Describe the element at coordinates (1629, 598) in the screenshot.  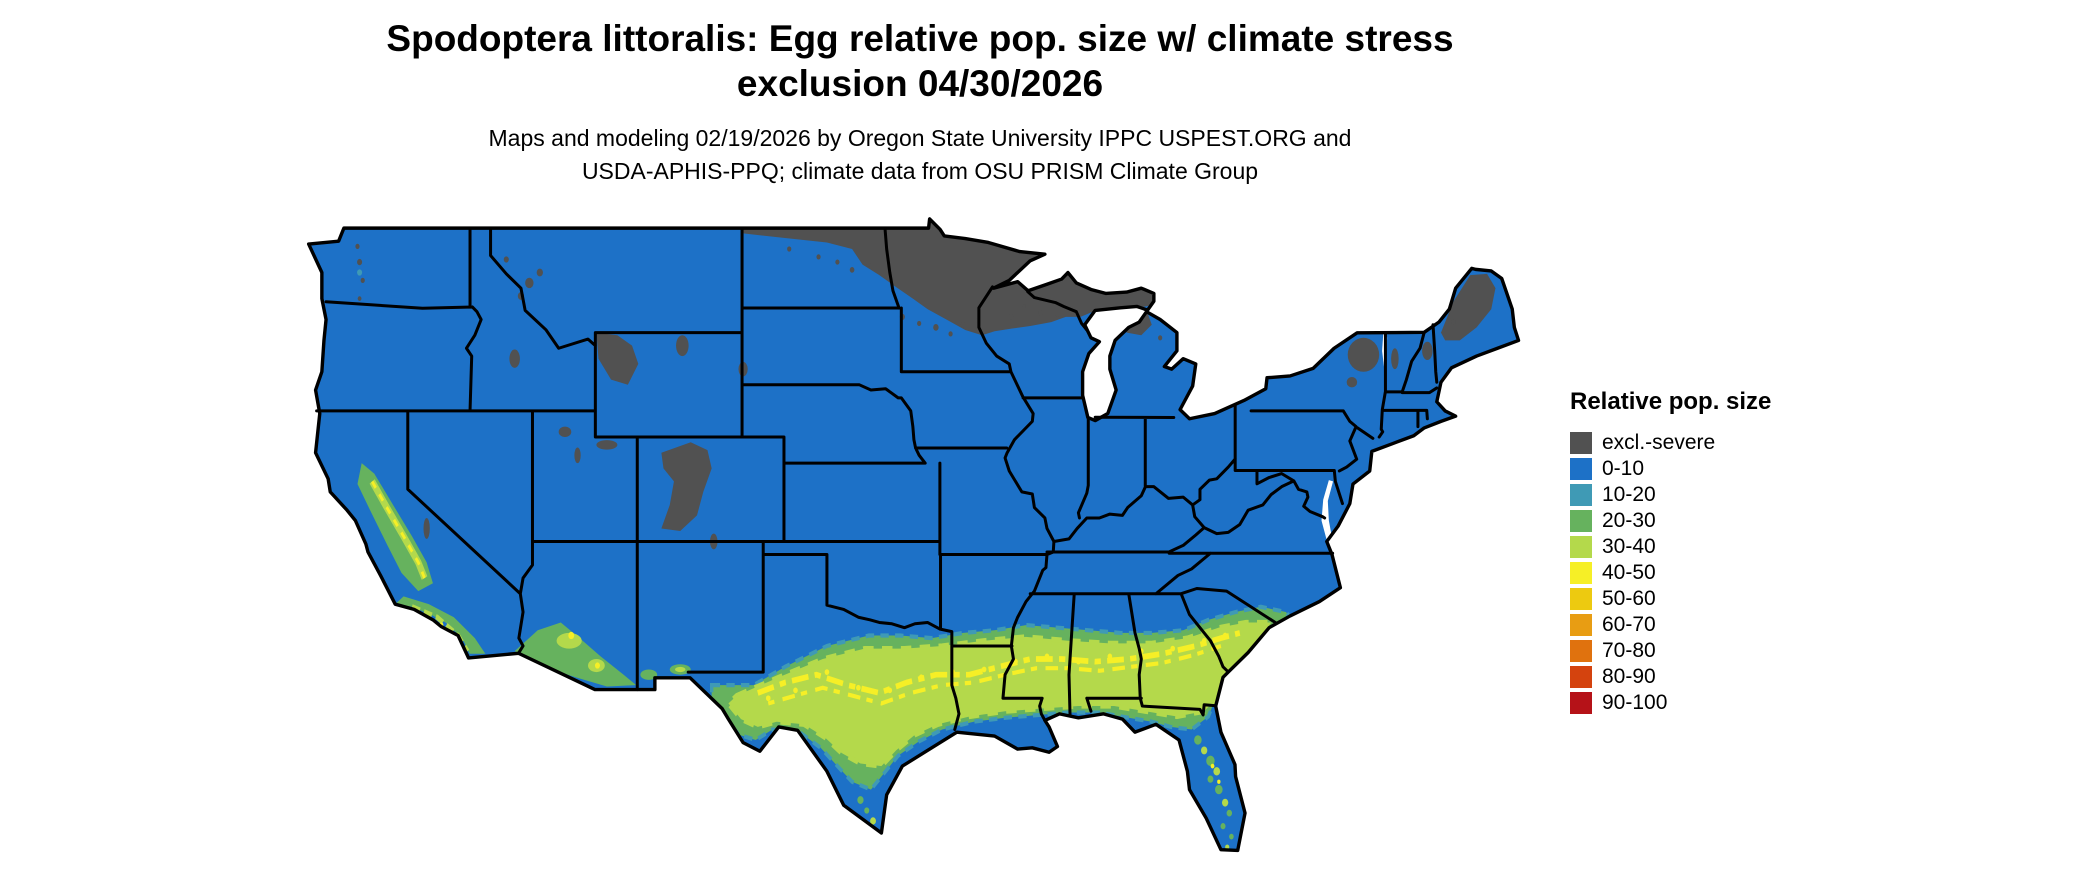
I see `legend-label: 50-60` at that location.